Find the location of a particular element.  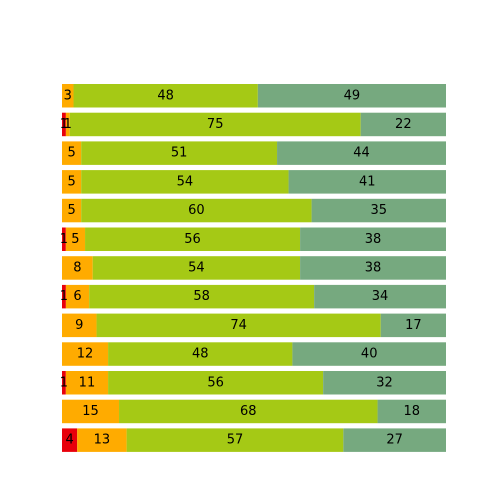

bar-label-row7-series4: 38 is located at coordinates (373, 267).